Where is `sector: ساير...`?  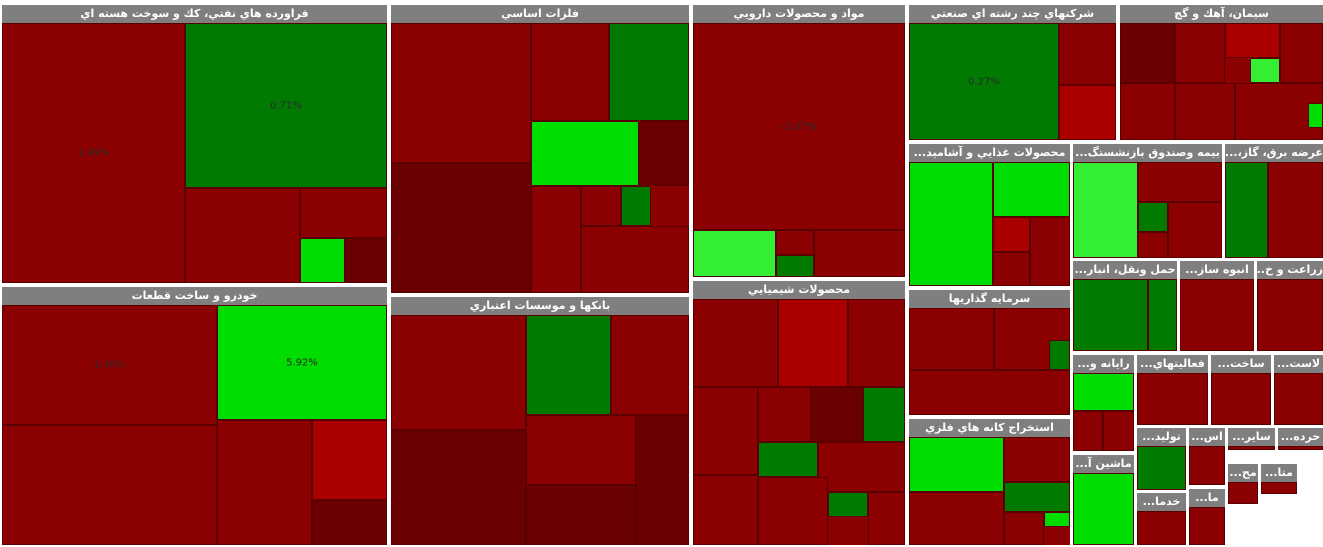 sector: ساير... is located at coordinates (1251, 439).